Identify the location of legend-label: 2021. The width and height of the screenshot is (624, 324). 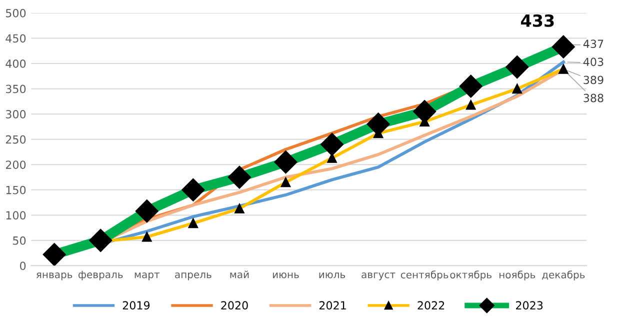
(332, 305).